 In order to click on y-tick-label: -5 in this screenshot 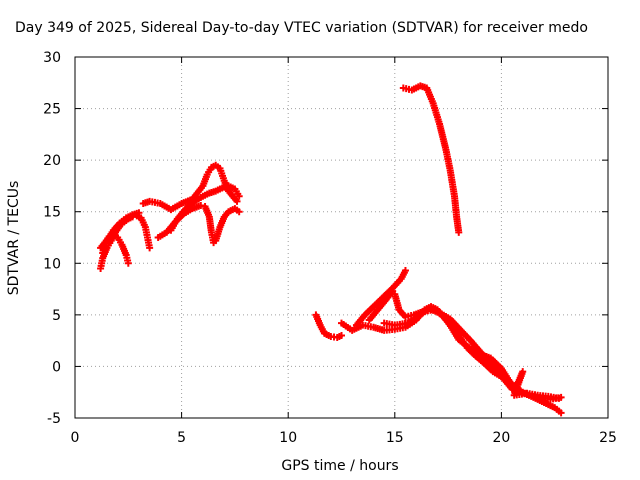, I will do `click(54, 419)`.